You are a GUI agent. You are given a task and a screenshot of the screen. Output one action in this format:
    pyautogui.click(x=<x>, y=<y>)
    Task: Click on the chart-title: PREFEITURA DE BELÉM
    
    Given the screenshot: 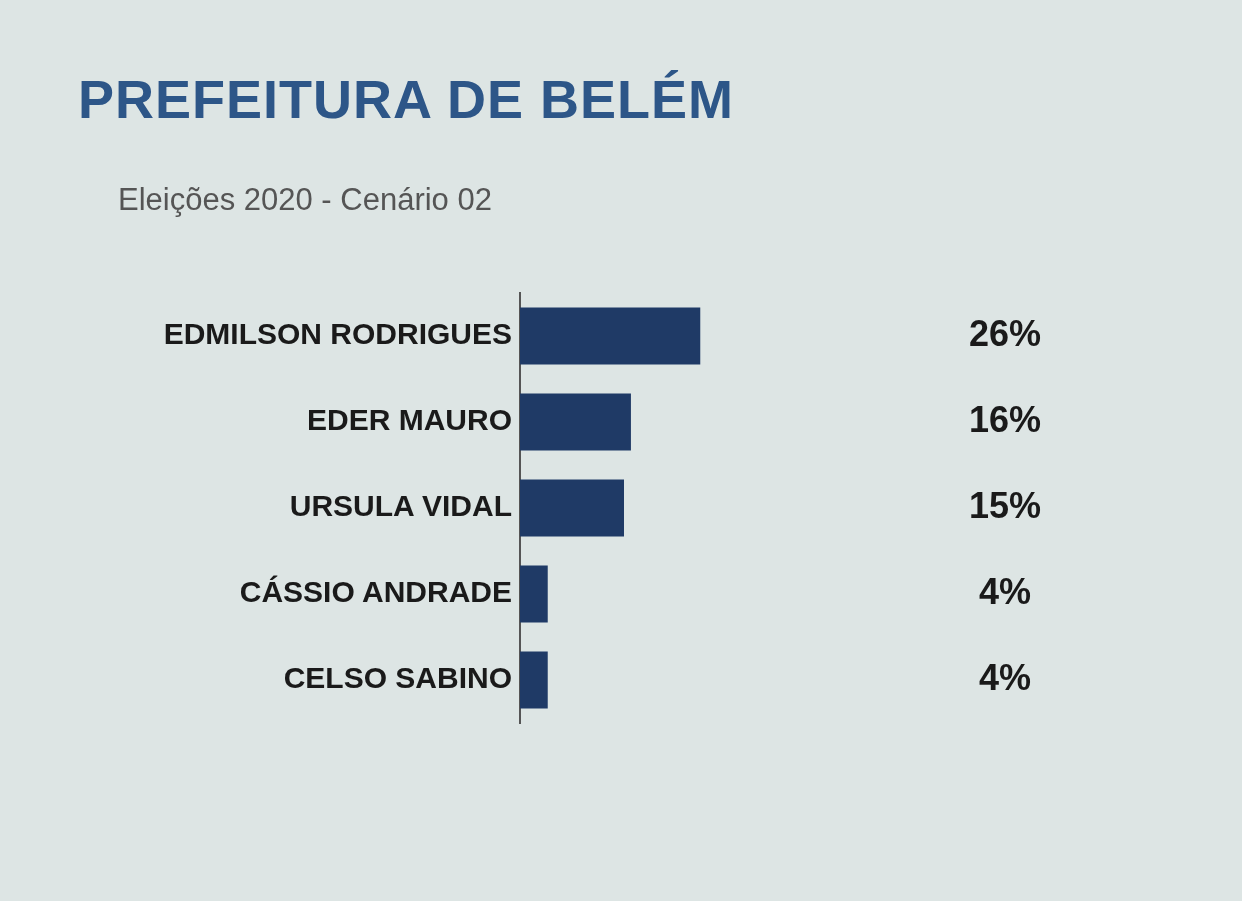 What is the action you would take?
    pyautogui.click(x=406, y=99)
    